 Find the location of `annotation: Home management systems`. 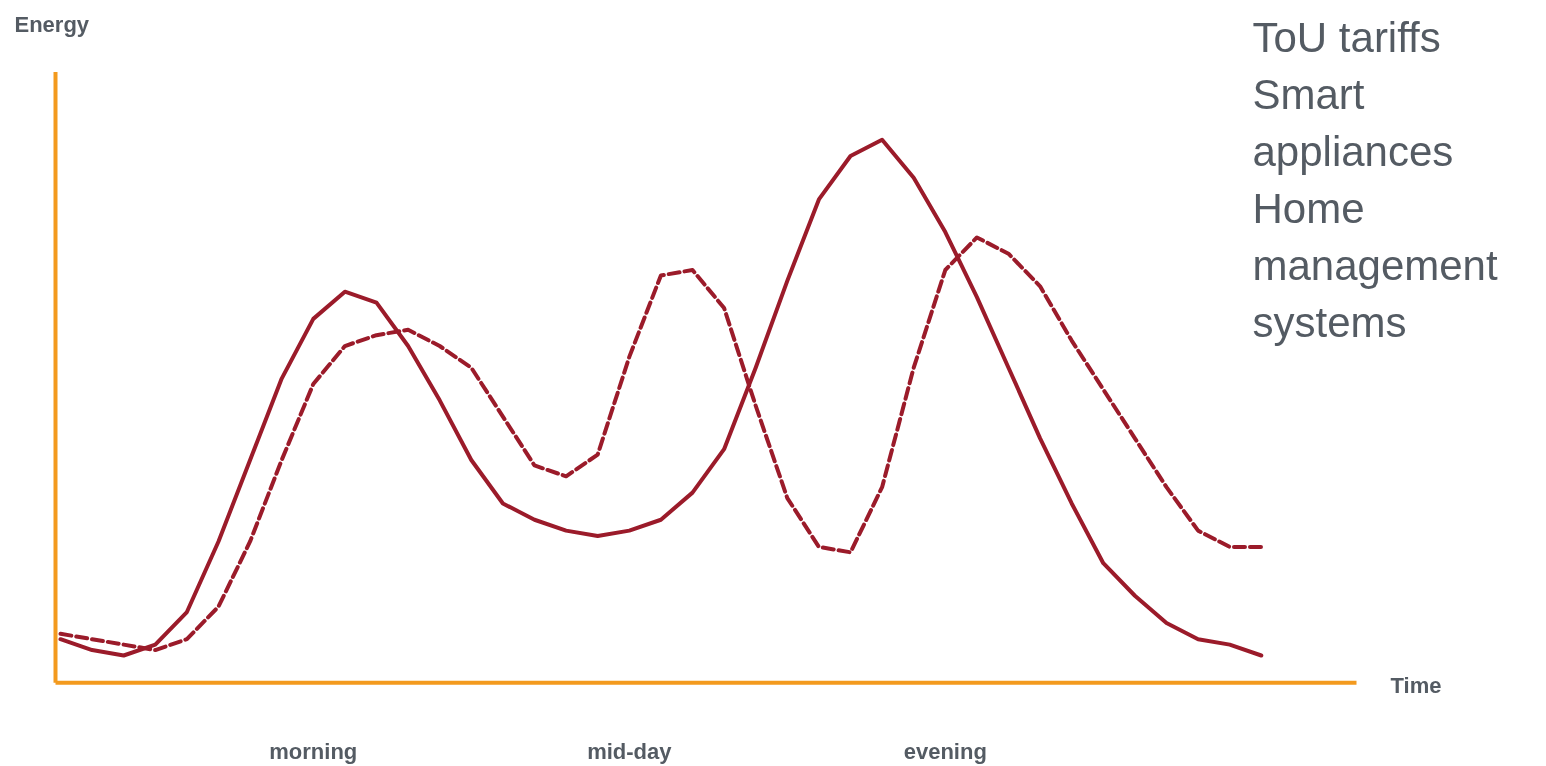

annotation: Home management systems is located at coordinates (1375, 265).